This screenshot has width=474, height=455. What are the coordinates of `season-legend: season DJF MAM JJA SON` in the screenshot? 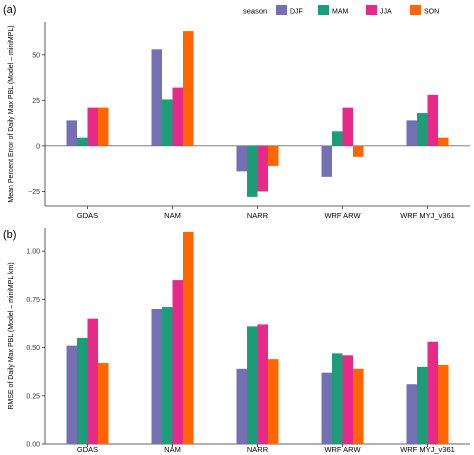 It's located at (341, 10).